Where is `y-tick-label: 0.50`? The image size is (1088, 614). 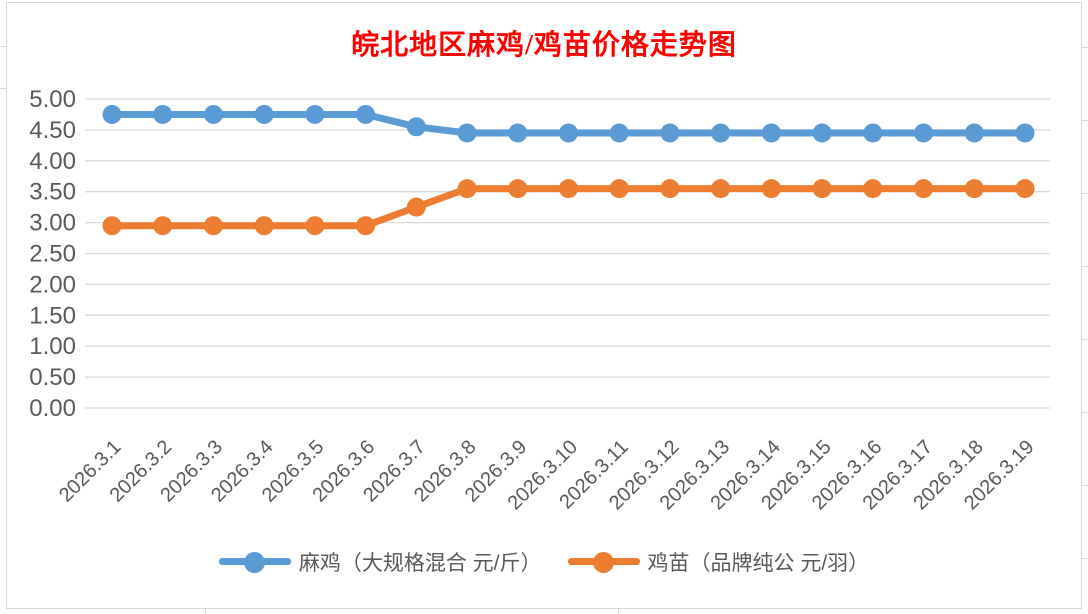
y-tick-label: 0.50 is located at coordinates (52, 377).